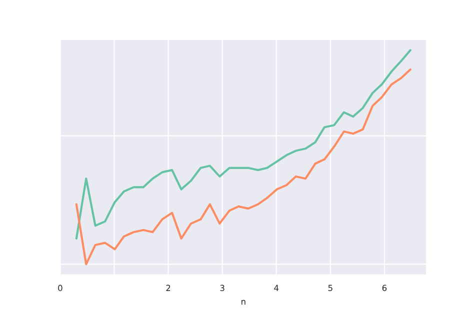  What do you see at coordinates (384, 288) in the screenshot?
I see `x-tick-label: 6` at bounding box center [384, 288].